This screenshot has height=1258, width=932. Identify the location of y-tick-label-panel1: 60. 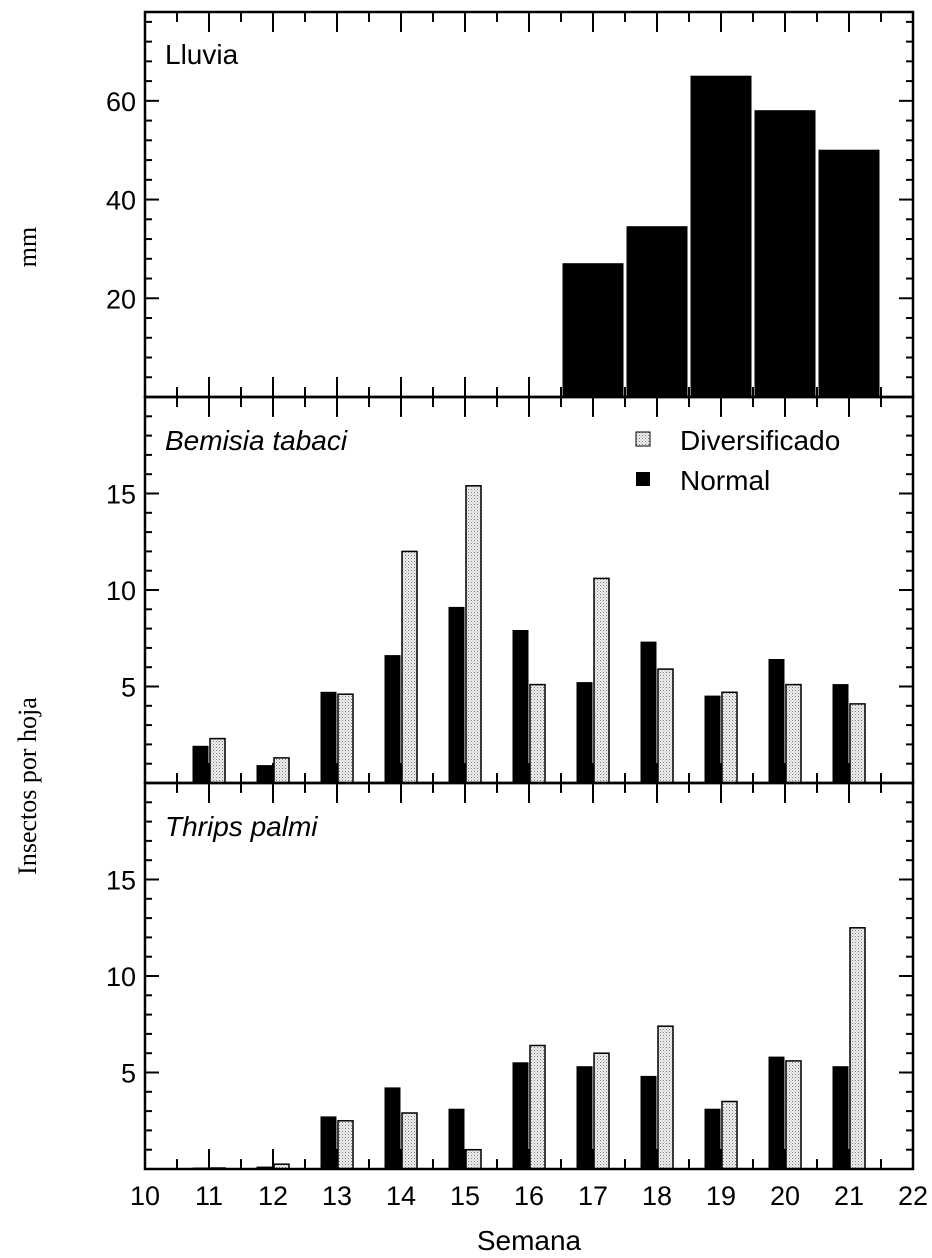
(121, 102).